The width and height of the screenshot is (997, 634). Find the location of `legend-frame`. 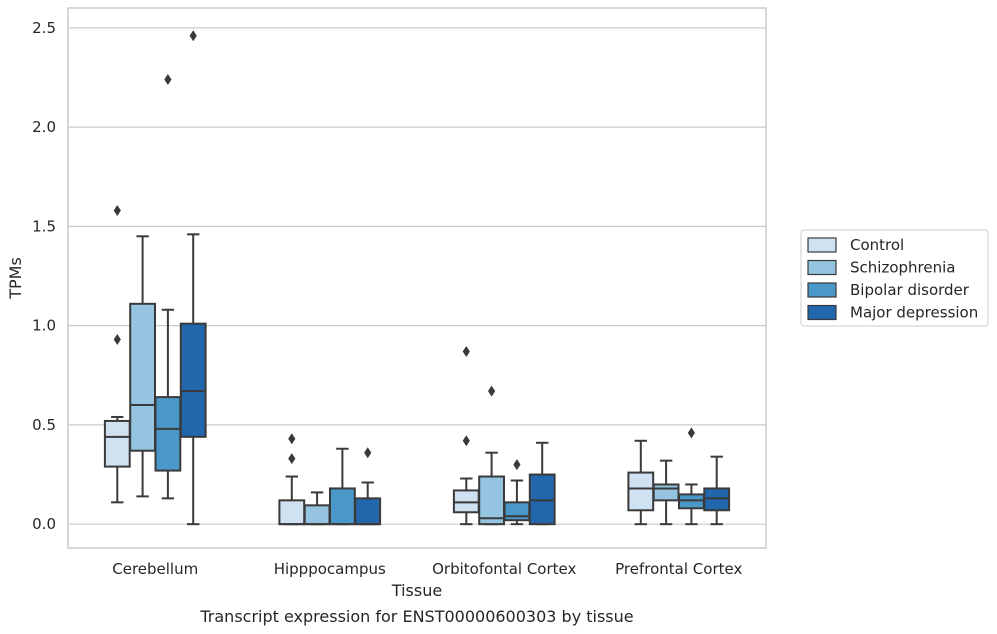

legend-frame is located at coordinates (894, 278).